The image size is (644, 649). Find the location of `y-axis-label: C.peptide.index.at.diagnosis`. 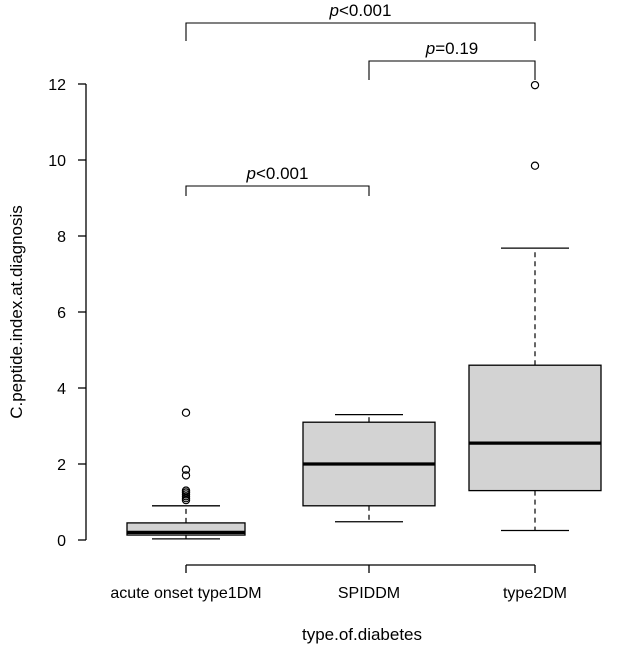

y-axis-label: C.peptide.index.at.diagnosis is located at coordinates (16, 312).